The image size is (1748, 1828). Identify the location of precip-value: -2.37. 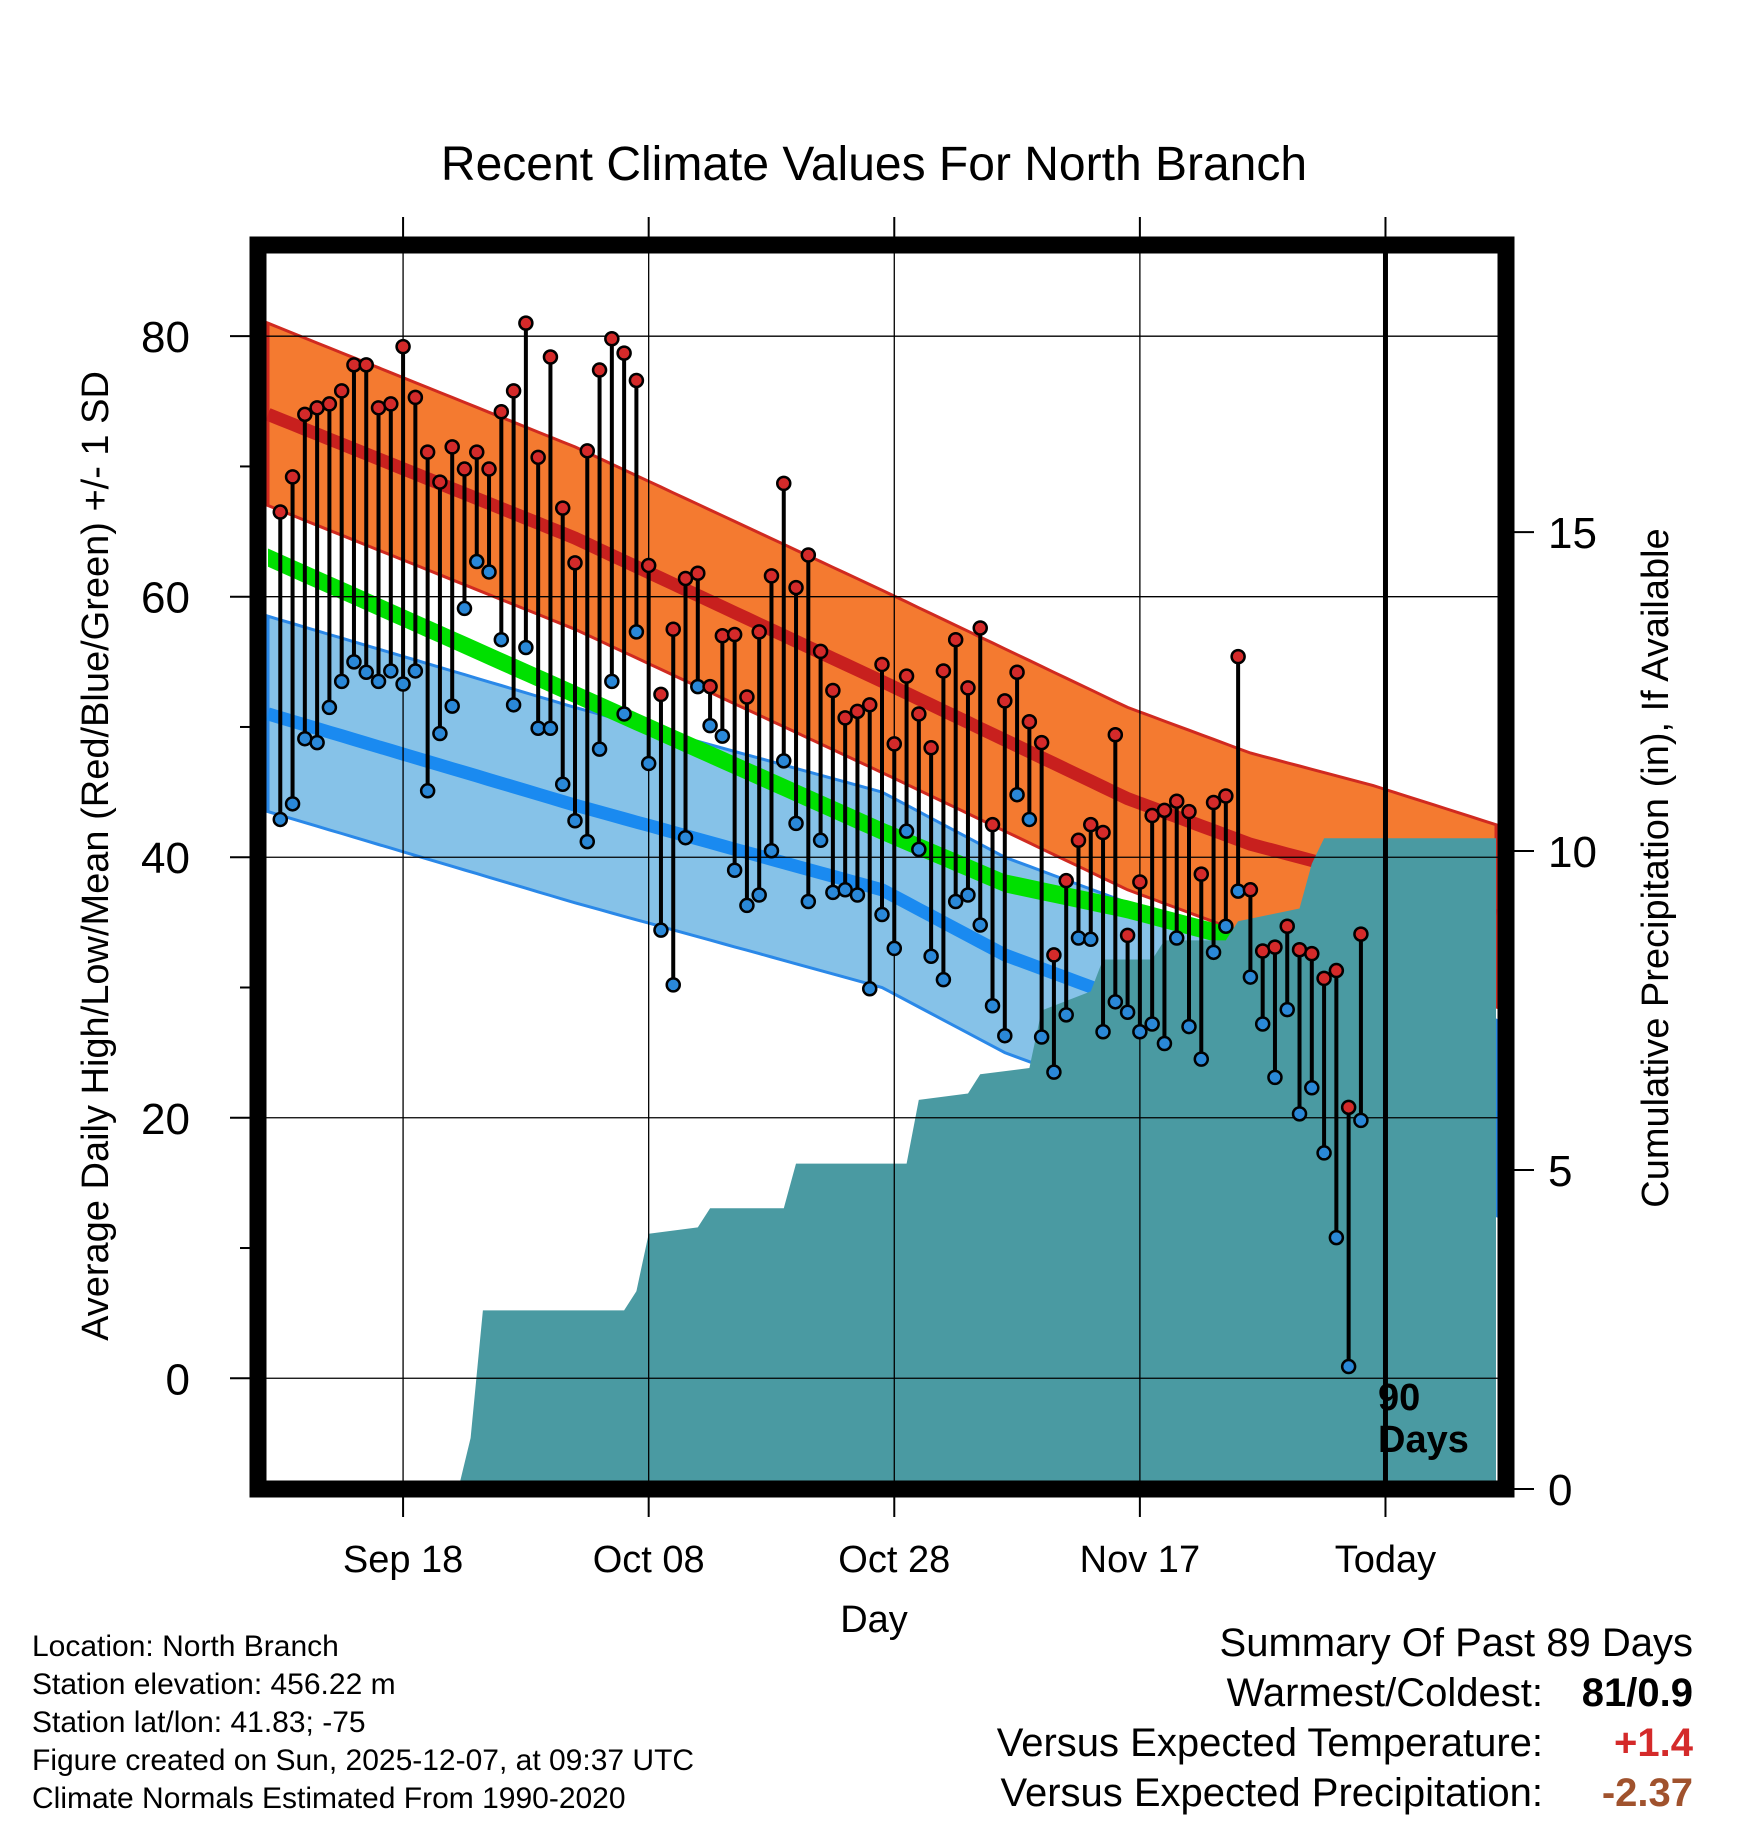
(1647, 1793).